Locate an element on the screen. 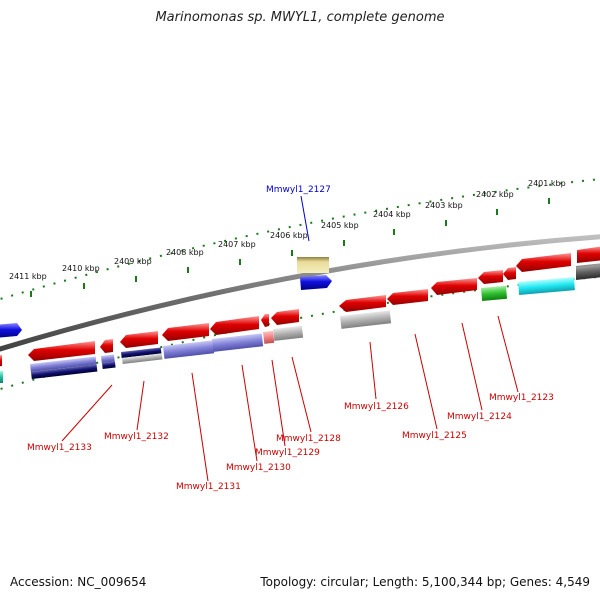 The height and width of the screenshot is (600, 600). scale-tick-label: 2406 kbp is located at coordinates (289, 235).